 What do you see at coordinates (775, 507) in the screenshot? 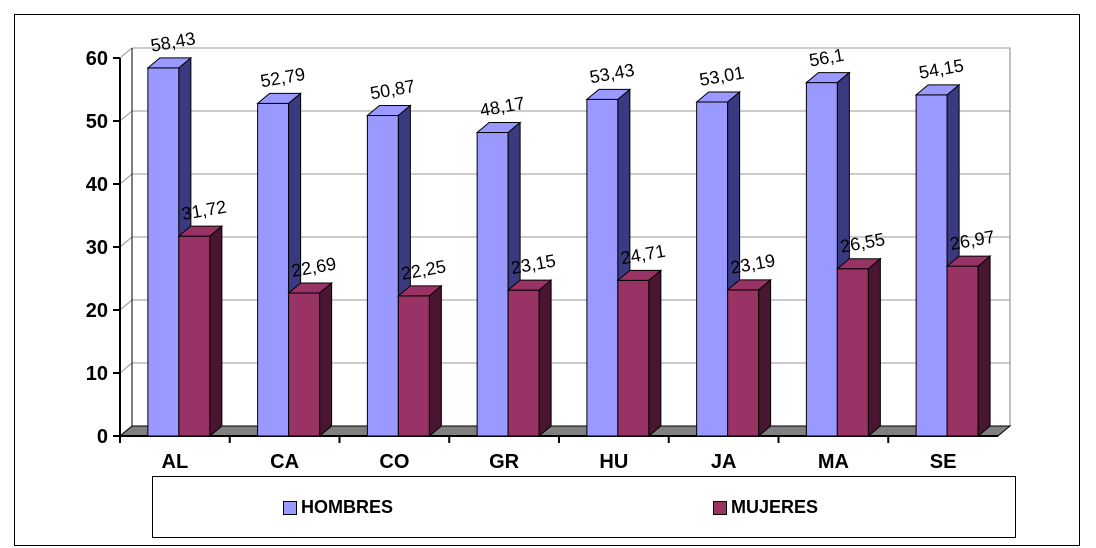
I see `legend-label-mujeres: MUJERES` at bounding box center [775, 507].